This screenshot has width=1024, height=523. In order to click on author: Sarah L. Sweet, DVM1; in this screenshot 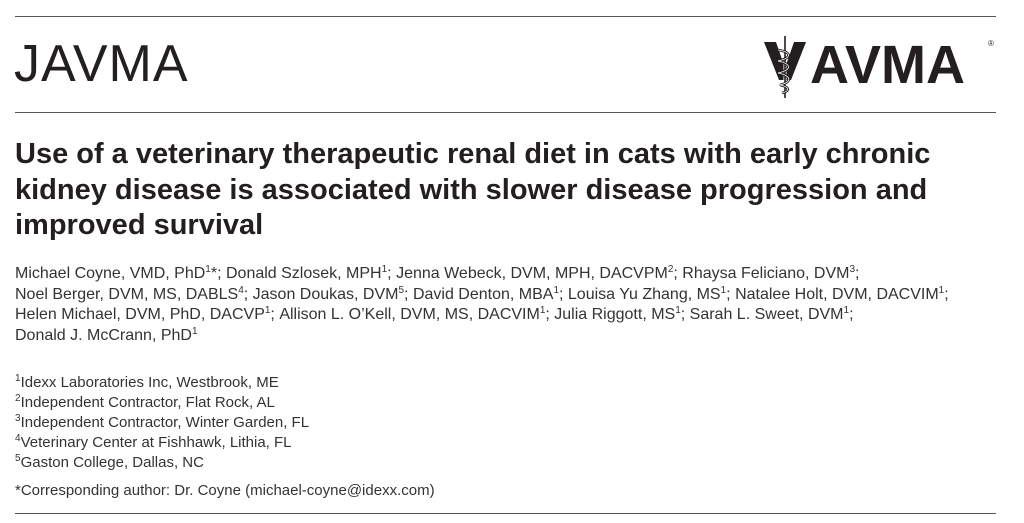, I will do `click(771, 314)`.